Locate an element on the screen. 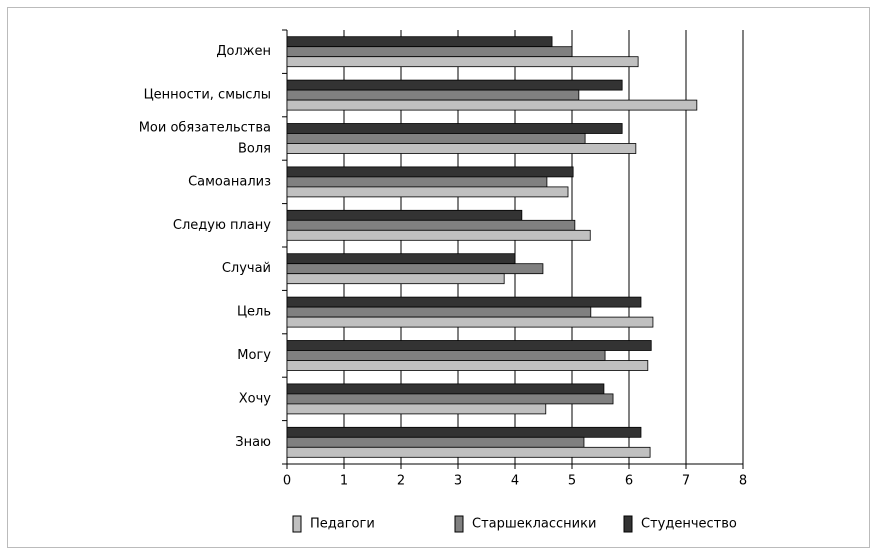  x-tick-label: 6 is located at coordinates (629, 481).